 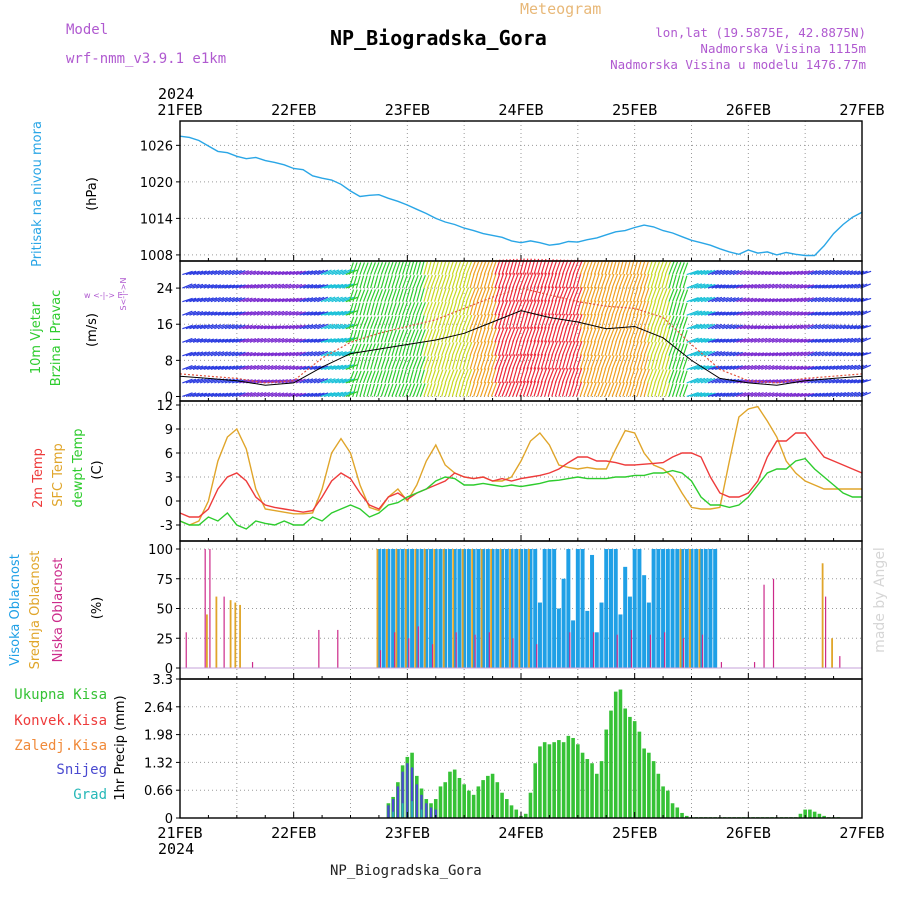 What do you see at coordinates (407, 833) in the screenshot?
I see `day-label-bottom: 23FEB` at bounding box center [407, 833].